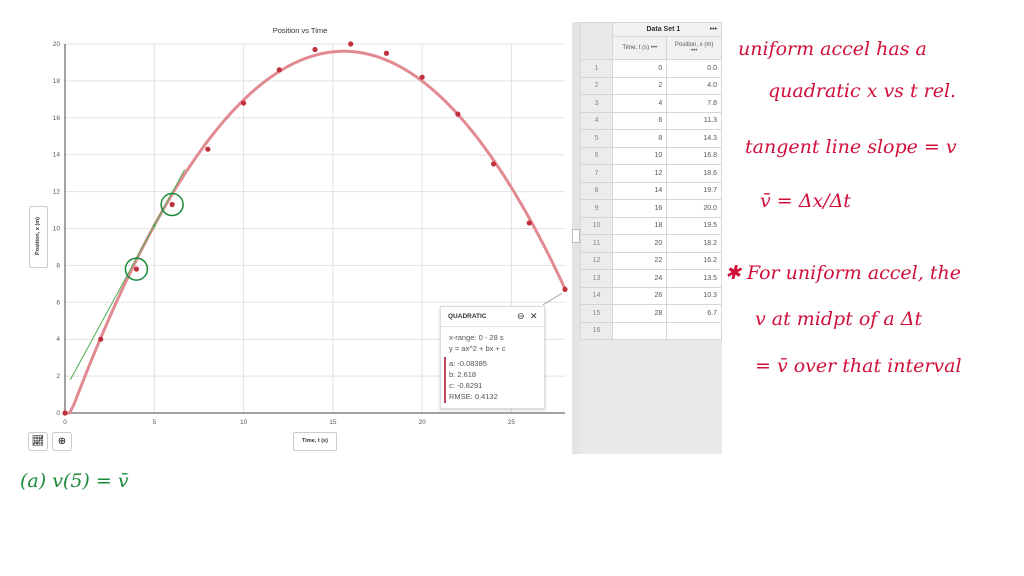 This screenshot has width=1024, height=576. What do you see at coordinates (58, 376) in the screenshot?
I see `y-tick-label: 2` at bounding box center [58, 376].